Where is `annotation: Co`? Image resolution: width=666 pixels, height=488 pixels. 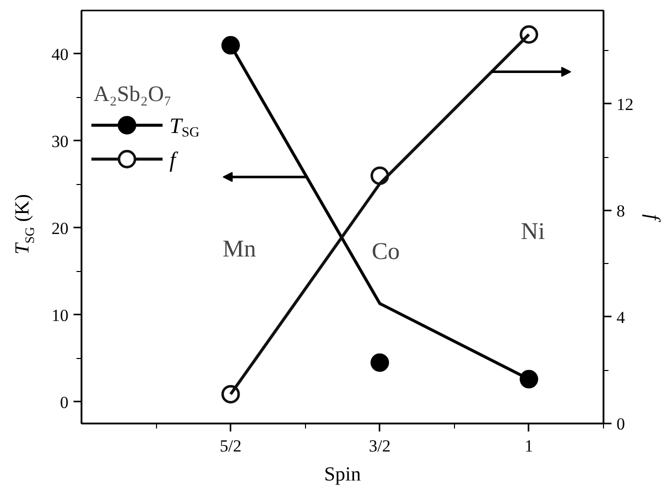
annotation: Co is located at coordinates (386, 252).